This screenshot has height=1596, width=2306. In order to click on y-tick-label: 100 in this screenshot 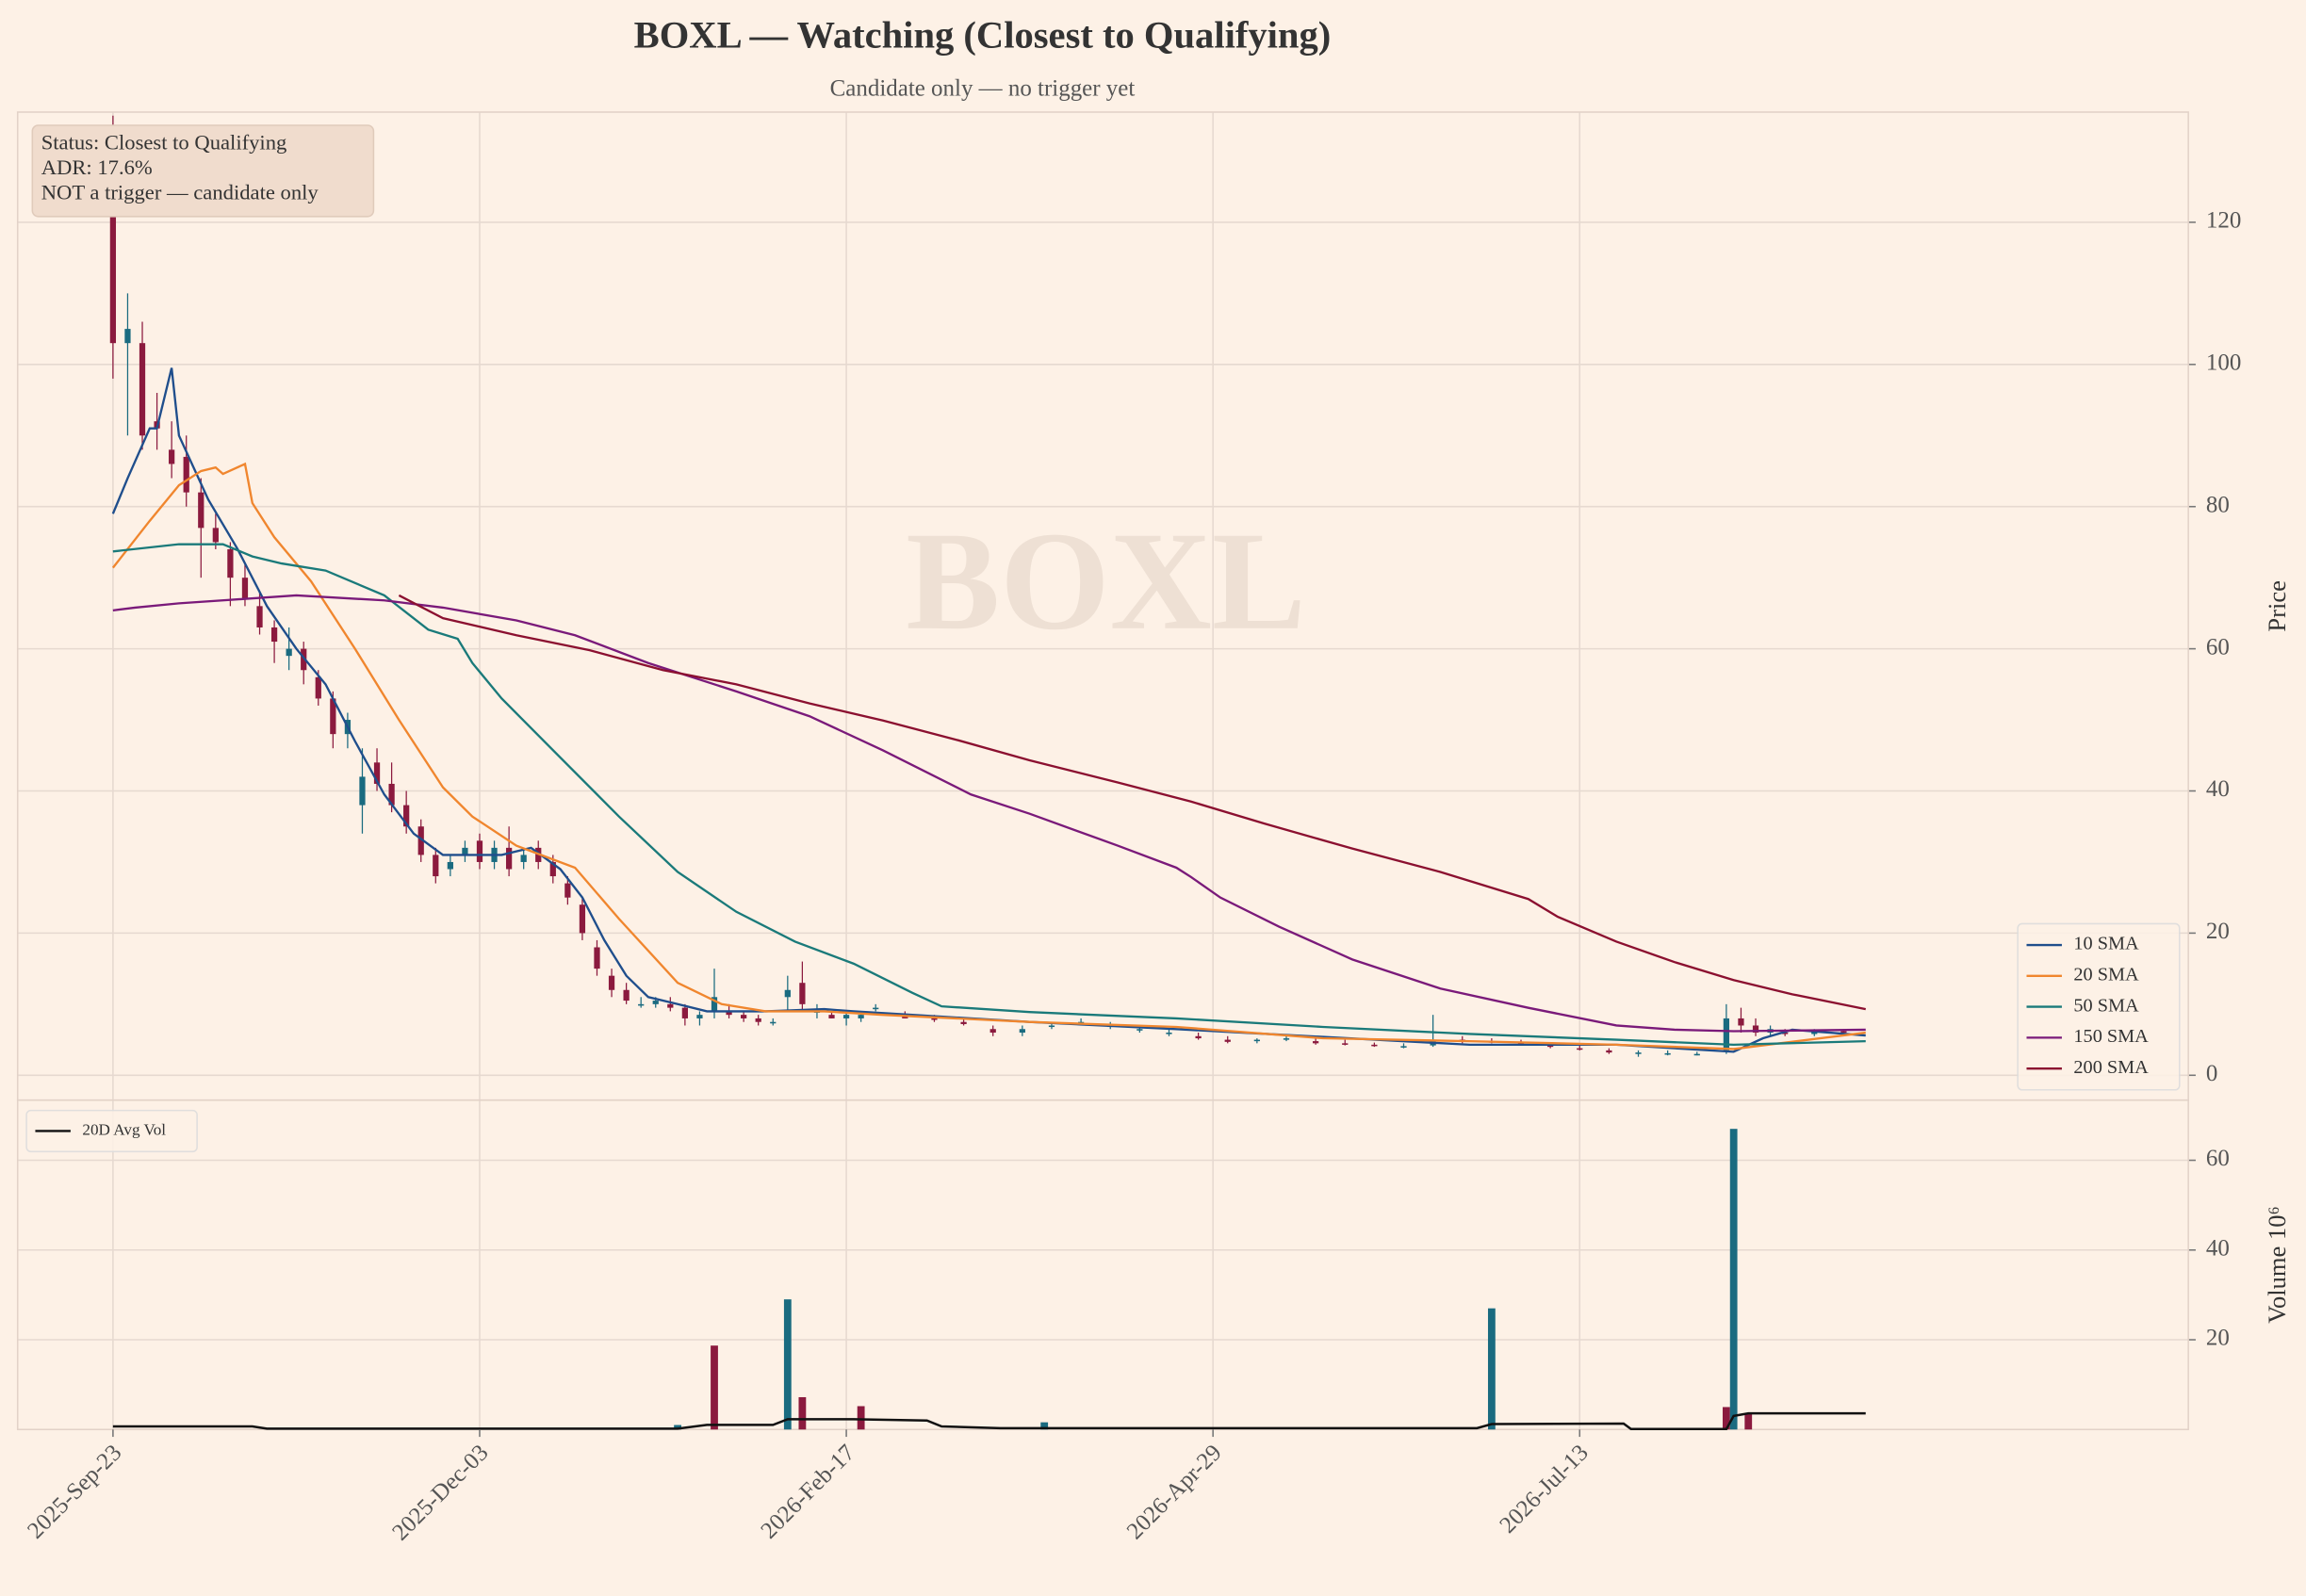, I will do `click(2223, 363)`.